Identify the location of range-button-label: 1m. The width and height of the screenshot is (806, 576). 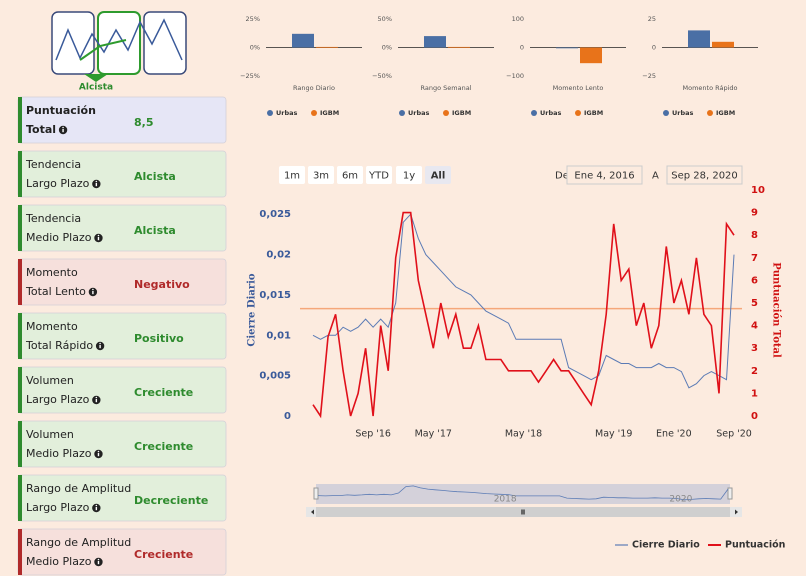
(292, 176).